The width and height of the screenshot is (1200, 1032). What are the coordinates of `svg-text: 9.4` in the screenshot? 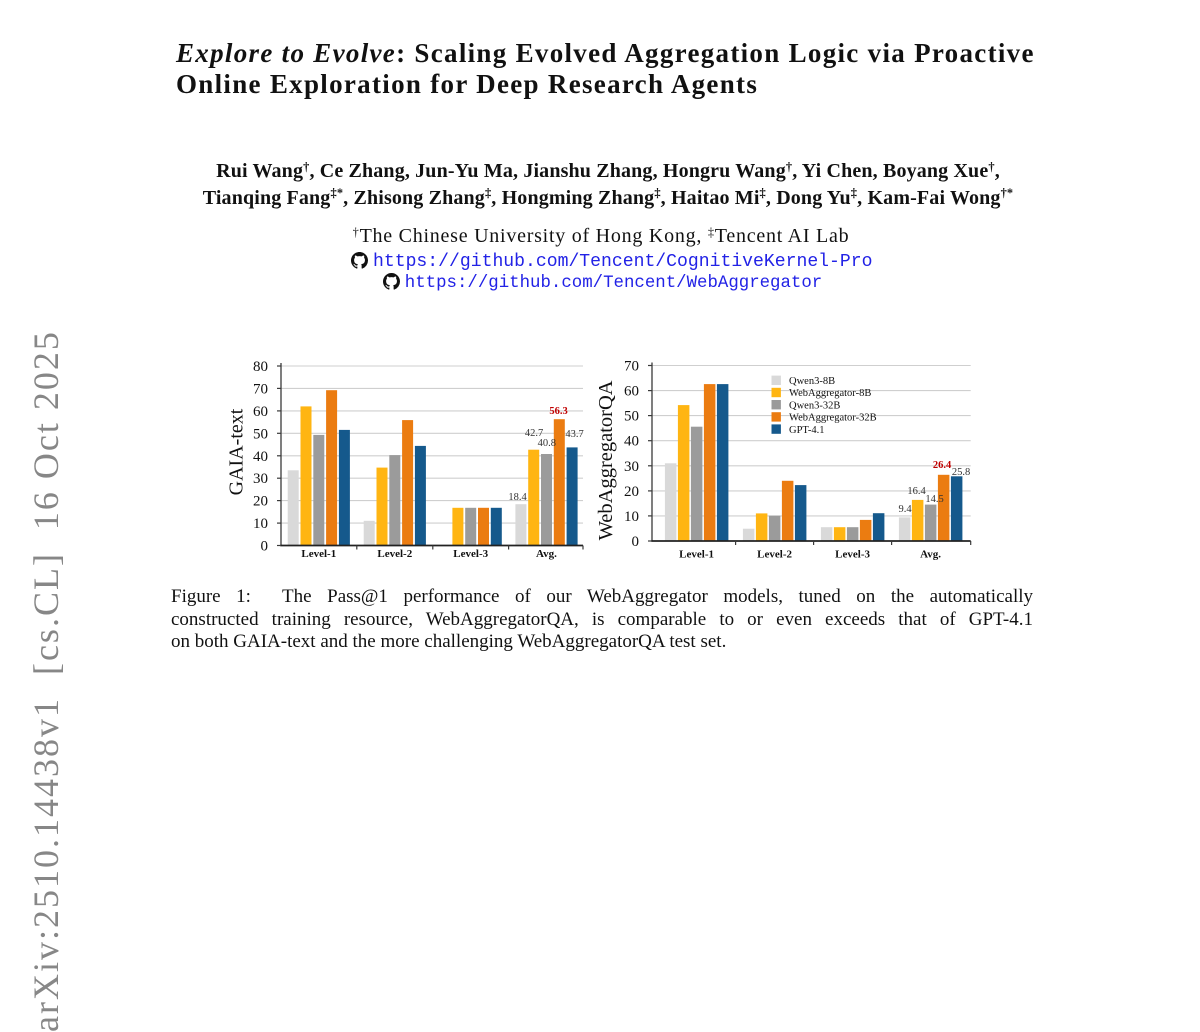 It's located at (905, 509).